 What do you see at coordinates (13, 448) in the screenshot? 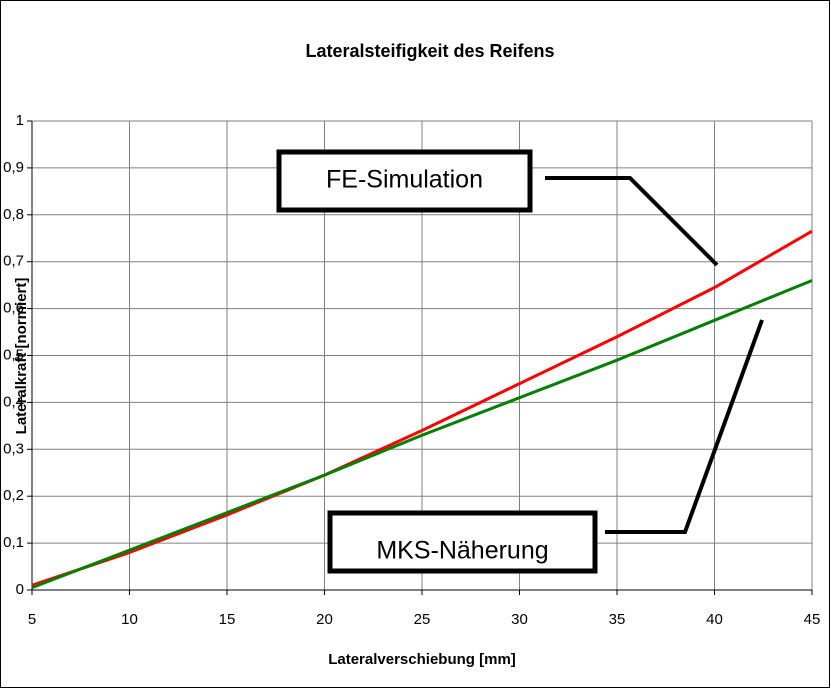
I see `y-tick-label: 0,3` at bounding box center [13, 448].